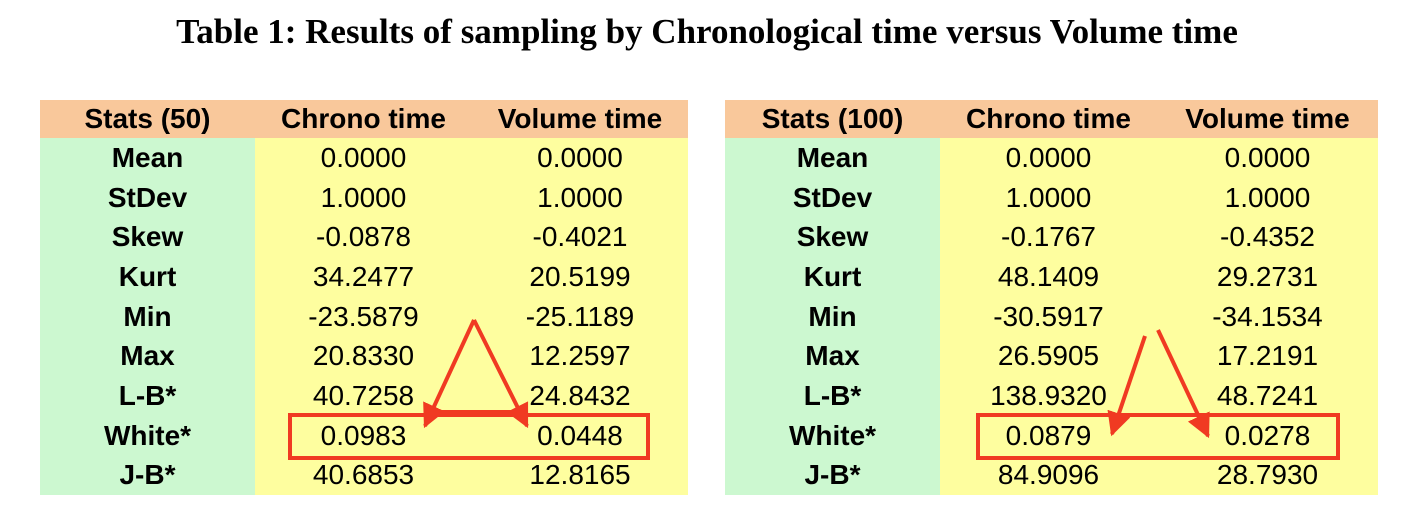 The height and width of the screenshot is (527, 1414). I want to click on chrono-value: 84.9096, so click(1048, 475).